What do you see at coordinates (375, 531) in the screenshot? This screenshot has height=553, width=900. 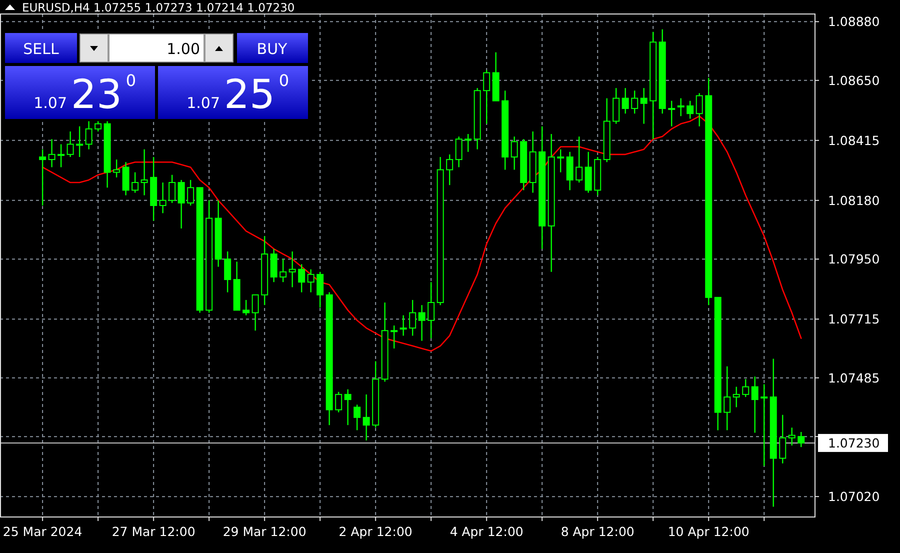 I see `x-tick-label: 2 Apr 12:00` at bounding box center [375, 531].